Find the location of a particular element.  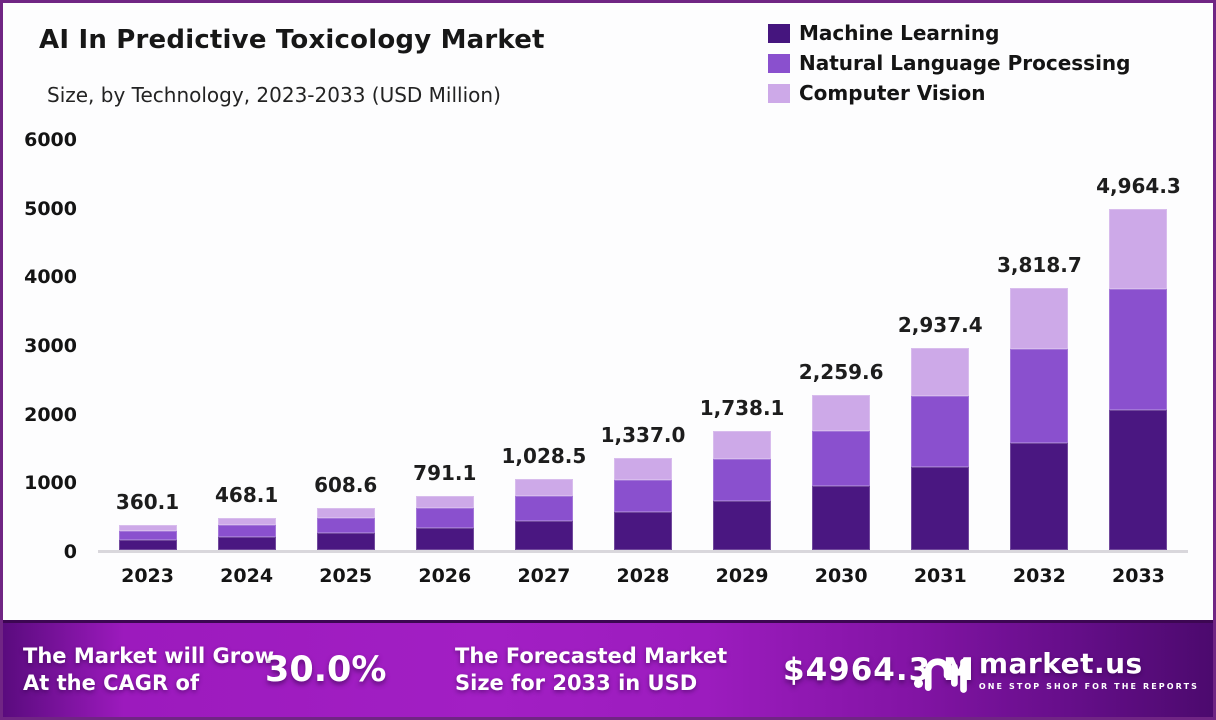

bar-value-label: 791.1 is located at coordinates (445, 472).